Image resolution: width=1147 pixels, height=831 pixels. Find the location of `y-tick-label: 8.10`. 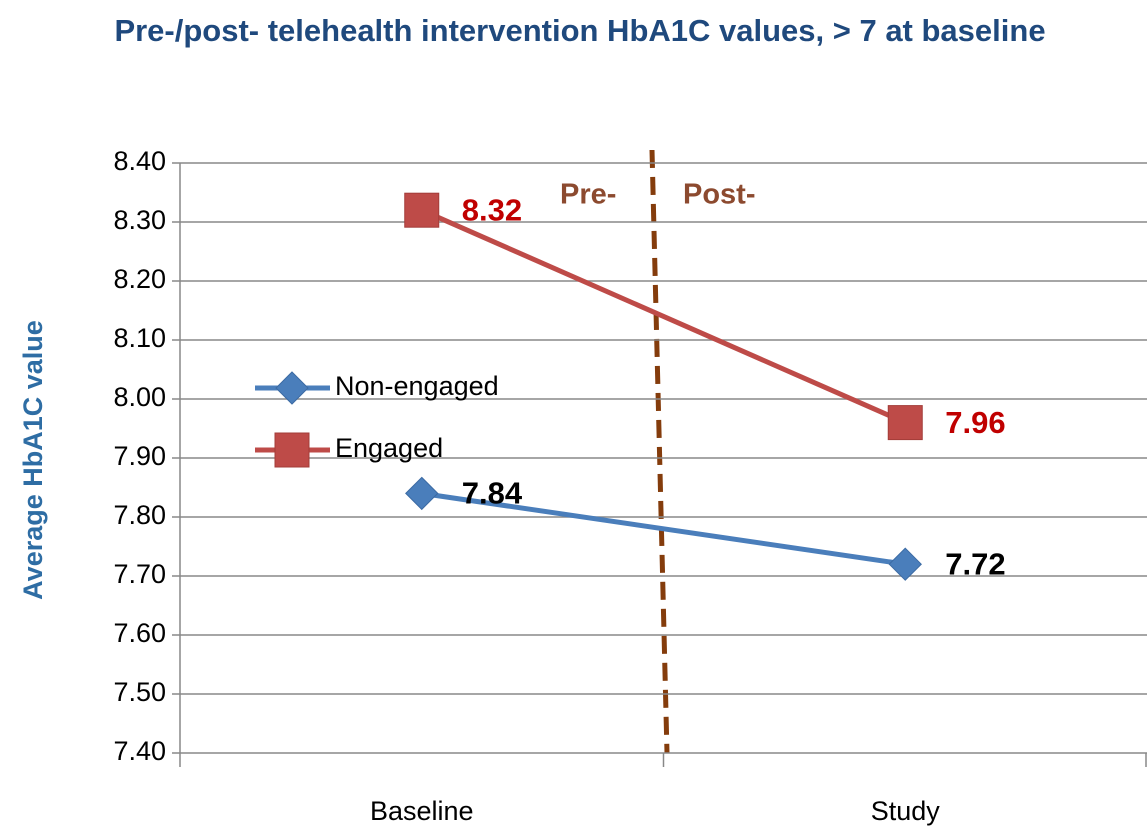

y-tick-label: 8.10 is located at coordinates (139, 338).